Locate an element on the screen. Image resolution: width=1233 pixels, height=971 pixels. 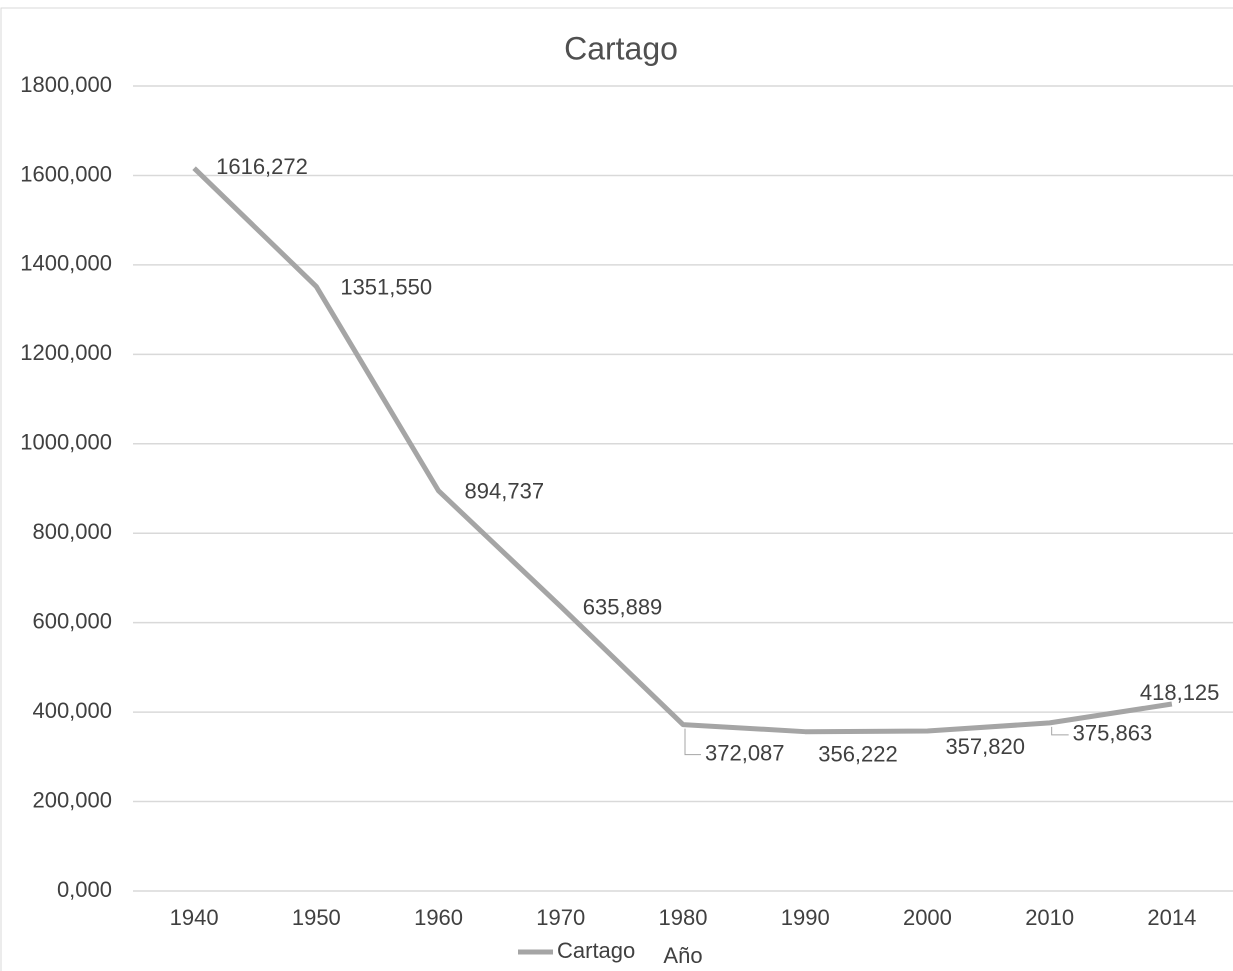
data-label: 1351,550 is located at coordinates (386, 286).